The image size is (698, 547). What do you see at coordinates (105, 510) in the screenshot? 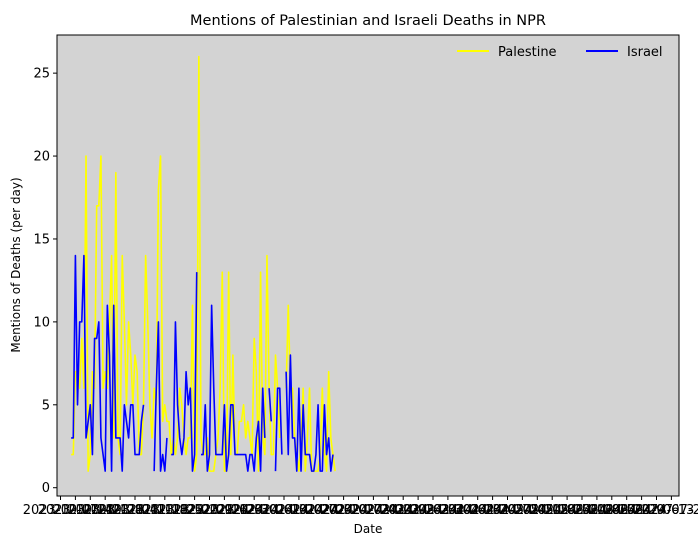
I see `x-tick-label: 2023-10-28` at bounding box center [105, 510].